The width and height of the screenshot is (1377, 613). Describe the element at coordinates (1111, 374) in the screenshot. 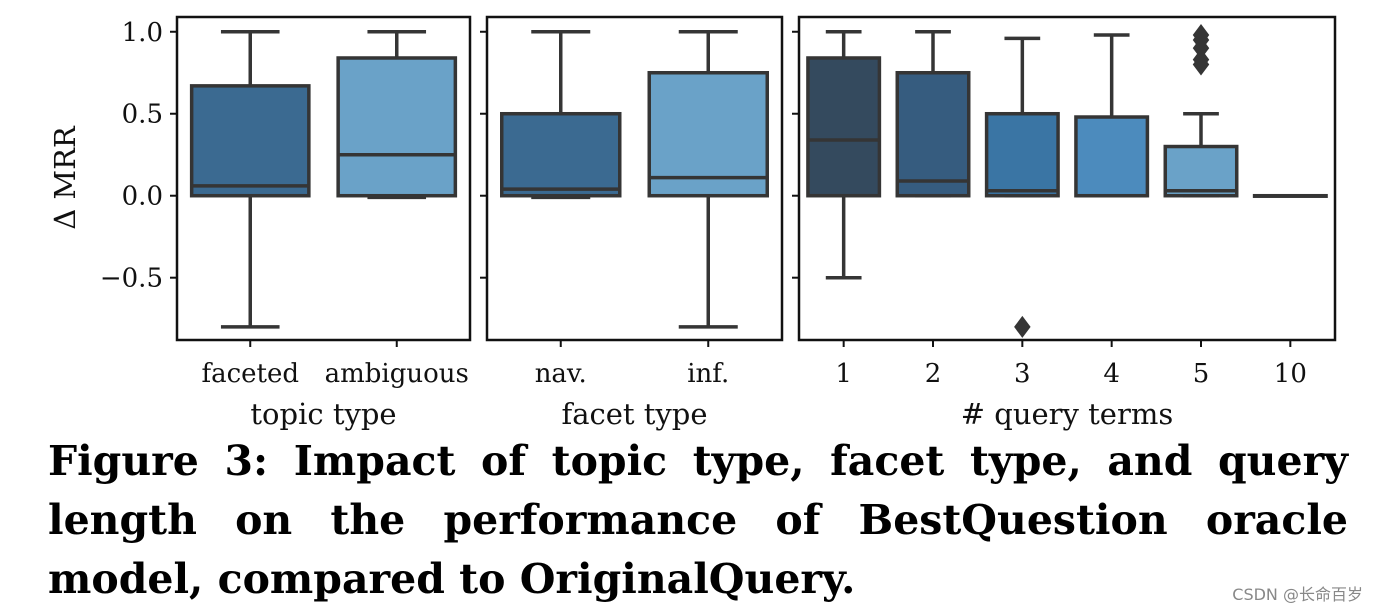

I see `x-tick-label: 4` at that location.